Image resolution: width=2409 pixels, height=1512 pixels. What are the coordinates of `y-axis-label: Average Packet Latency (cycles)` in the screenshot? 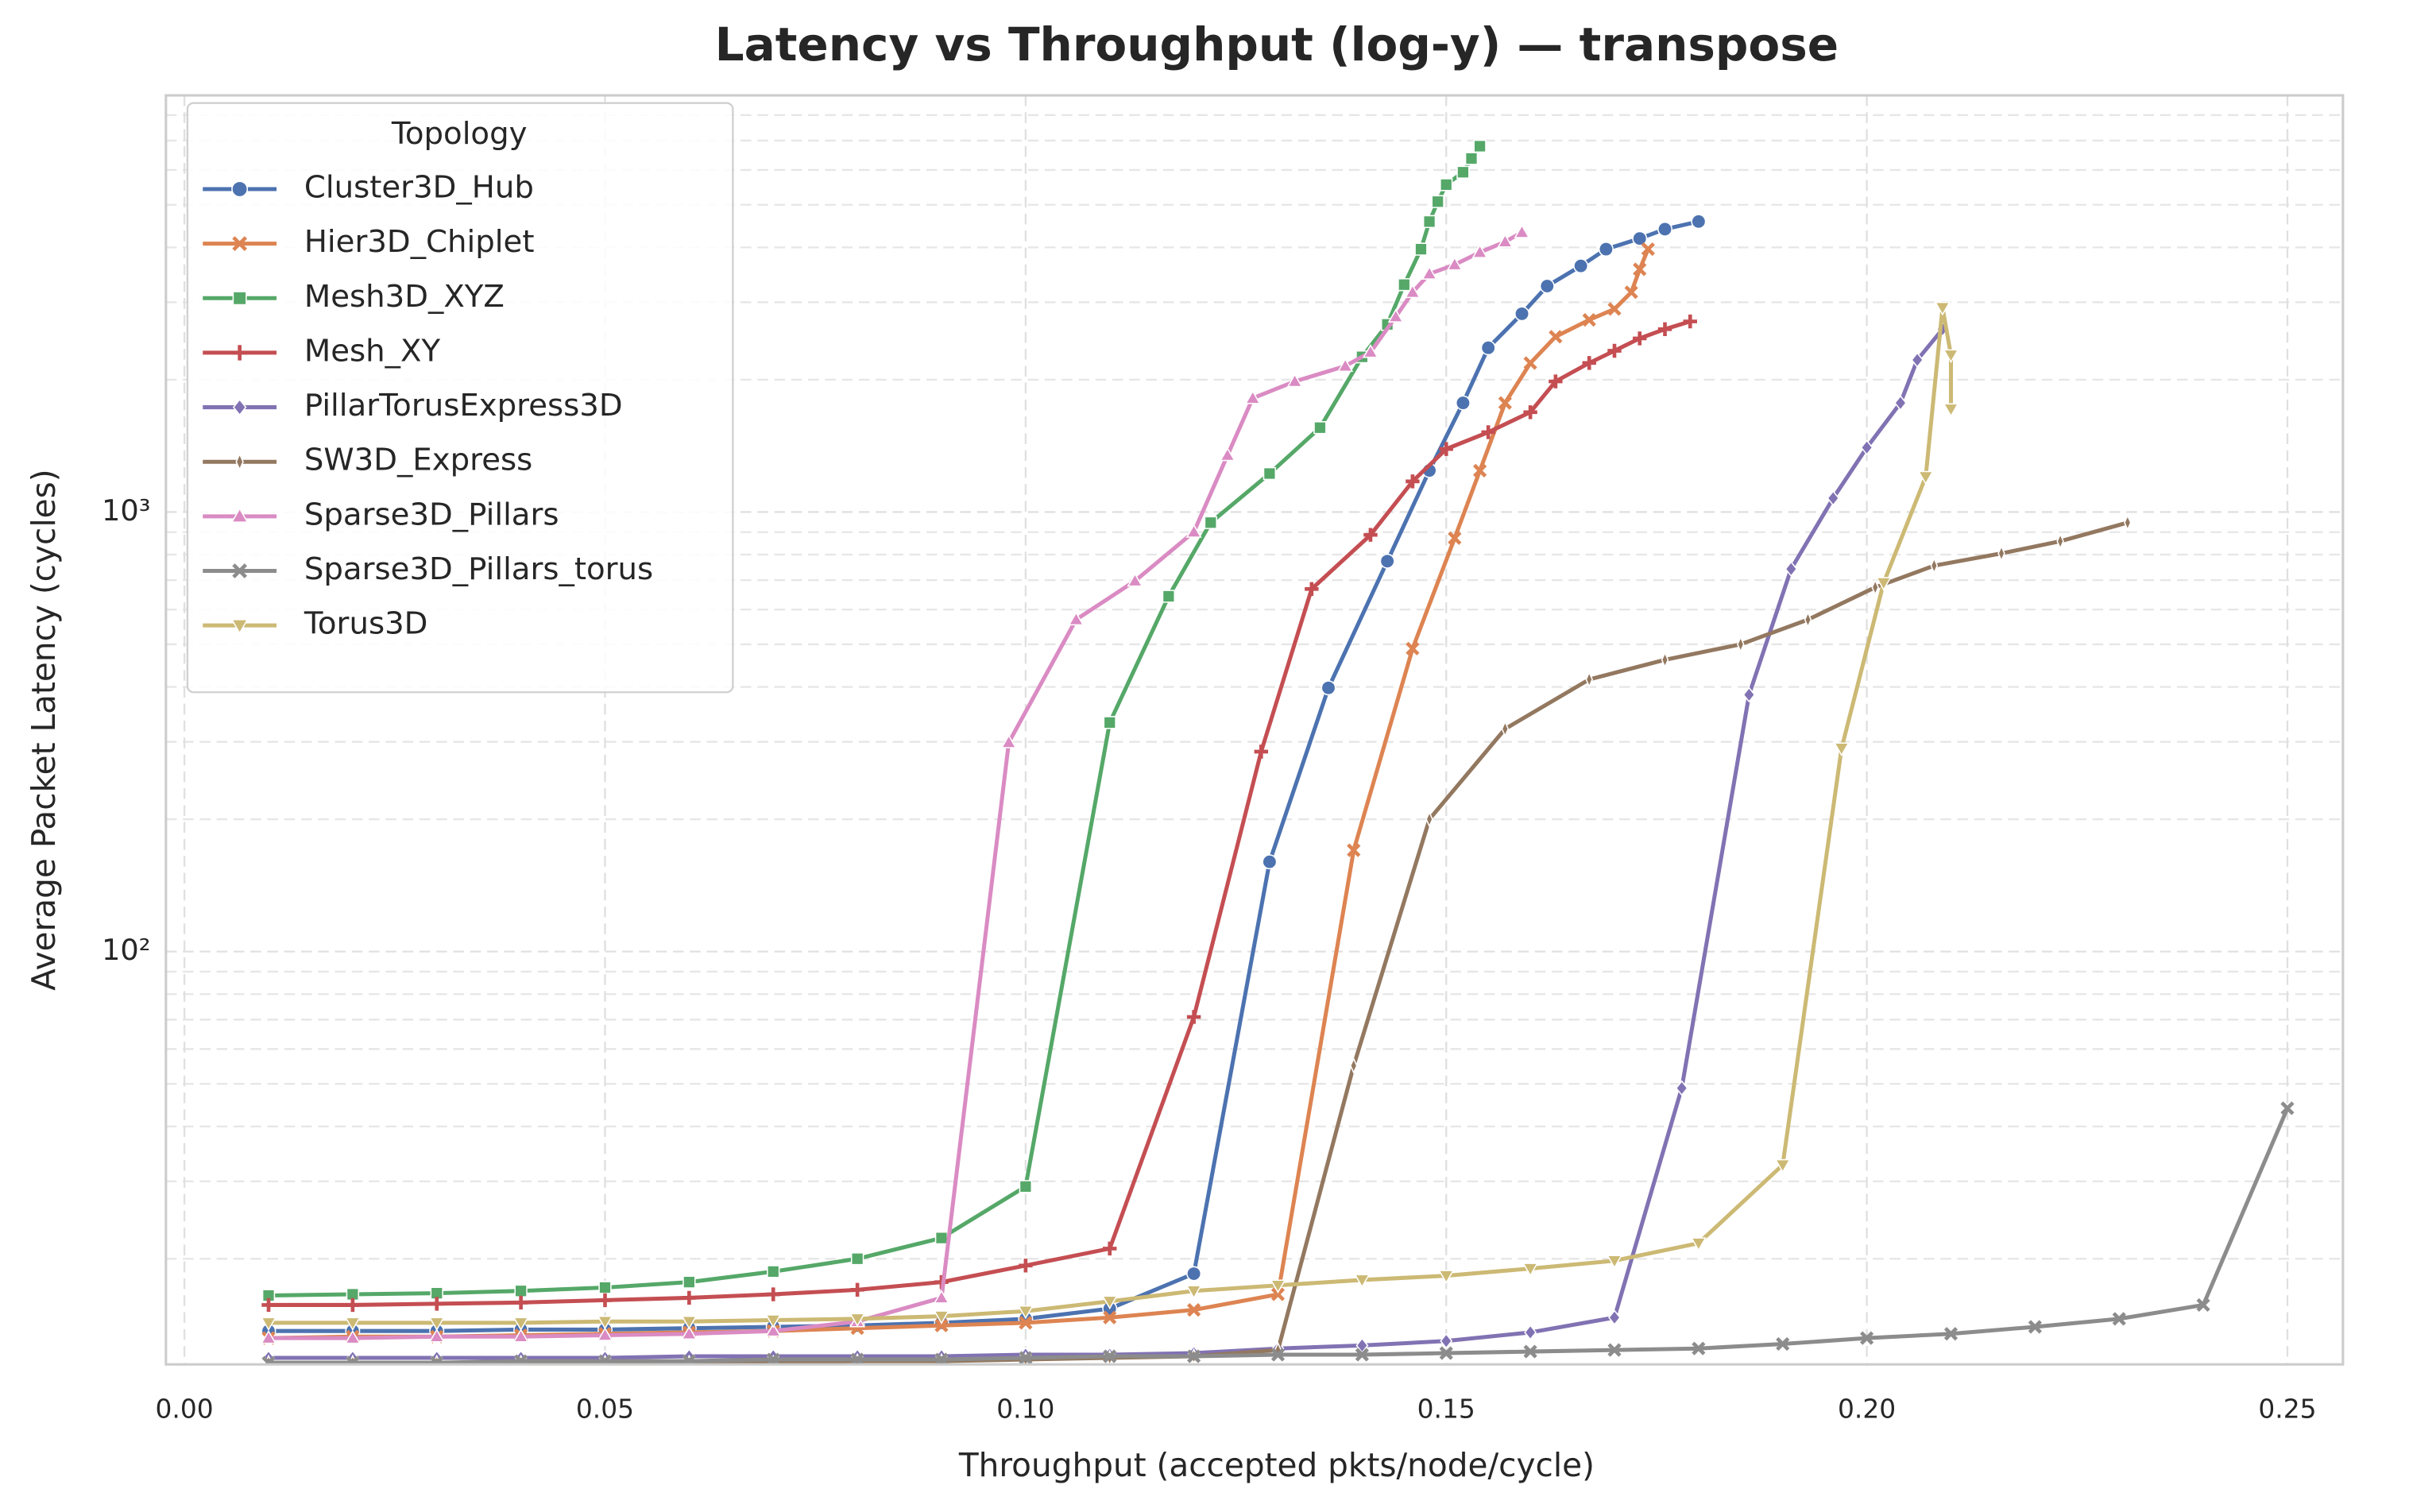 It's located at (44, 729).